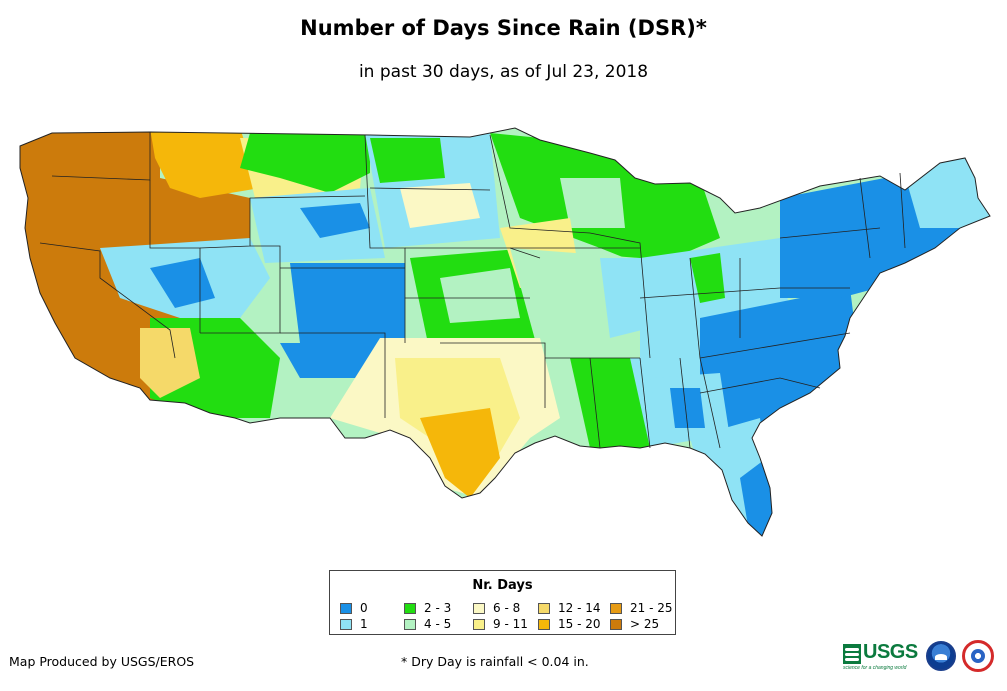  What do you see at coordinates (579, 608) in the screenshot?
I see `legend-label: 12 - 14` at bounding box center [579, 608].